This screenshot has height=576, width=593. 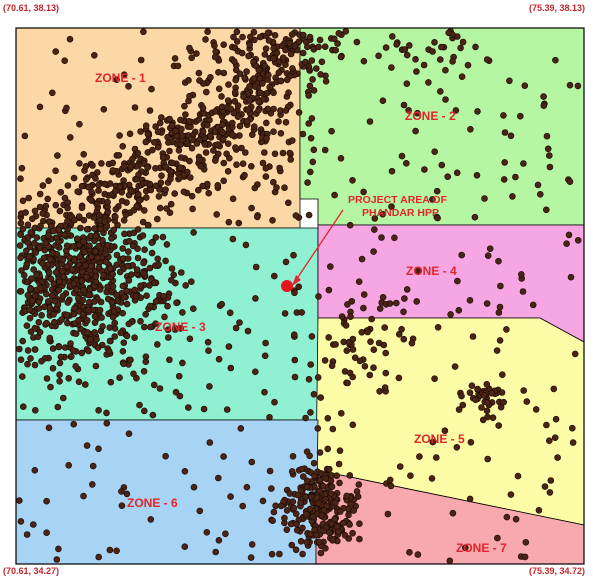 I want to click on zone-label-7: ZONE - 7, so click(x=481, y=548).